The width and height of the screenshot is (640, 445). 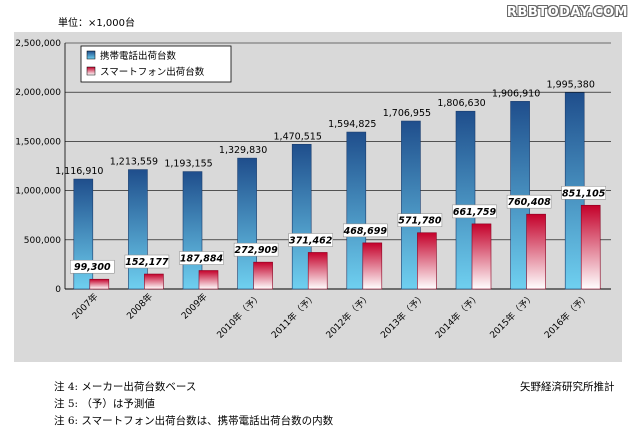 I want to click on x-category-label: 2016年（予）, so click(x=567, y=316).